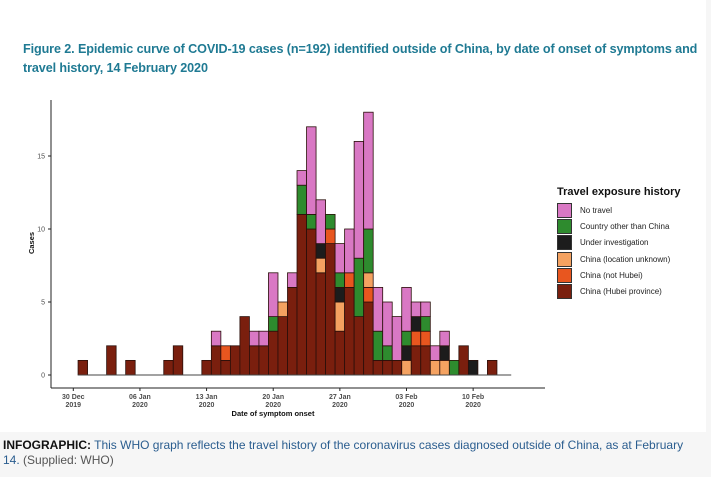  I want to click on bar-22-jan, so click(292, 324).